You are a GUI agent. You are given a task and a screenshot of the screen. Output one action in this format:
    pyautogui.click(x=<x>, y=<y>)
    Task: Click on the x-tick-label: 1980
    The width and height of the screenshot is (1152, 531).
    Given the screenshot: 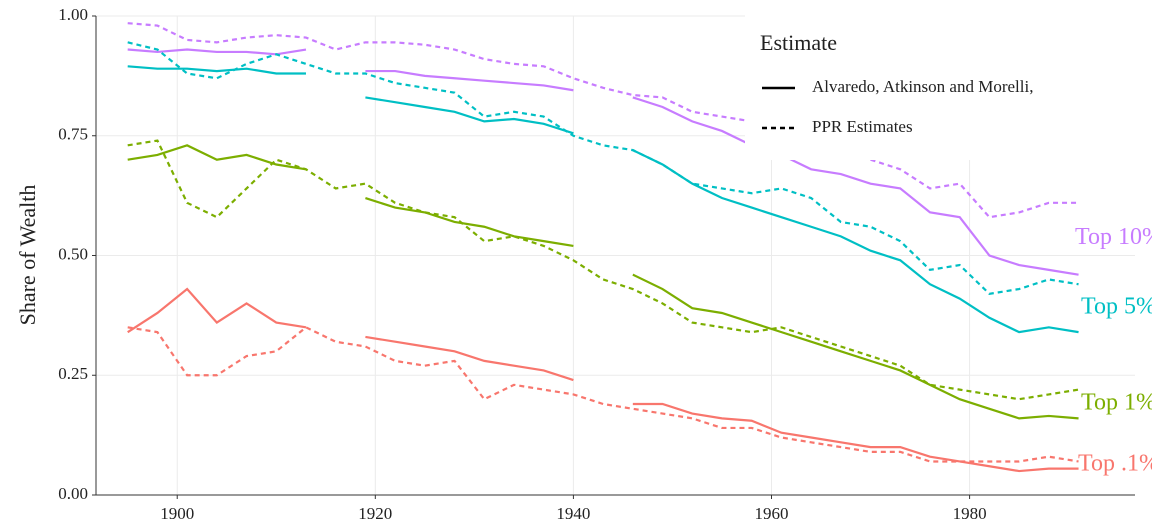 What is the action you would take?
    pyautogui.click(x=970, y=513)
    